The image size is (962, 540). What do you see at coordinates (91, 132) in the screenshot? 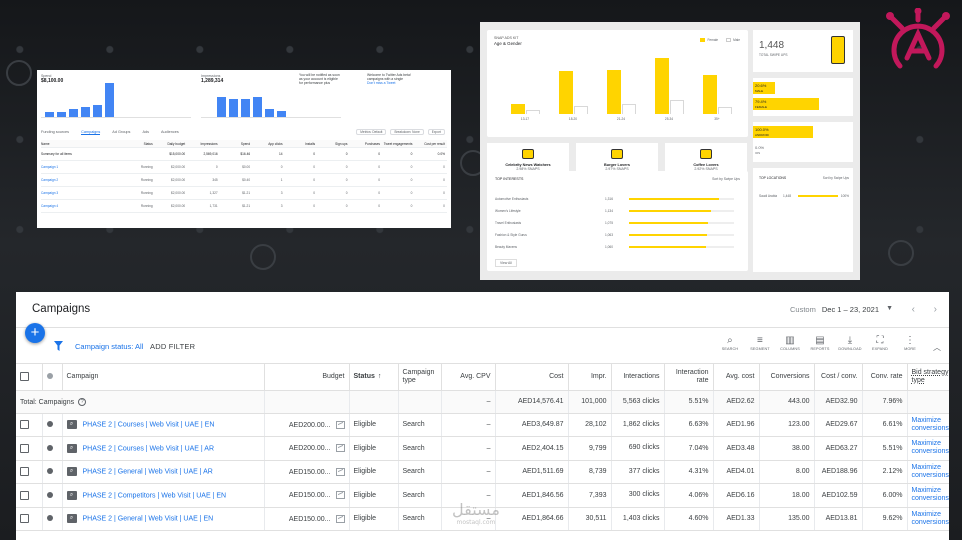
I see `tab-campaigns: Campaigns` at bounding box center [91, 132].